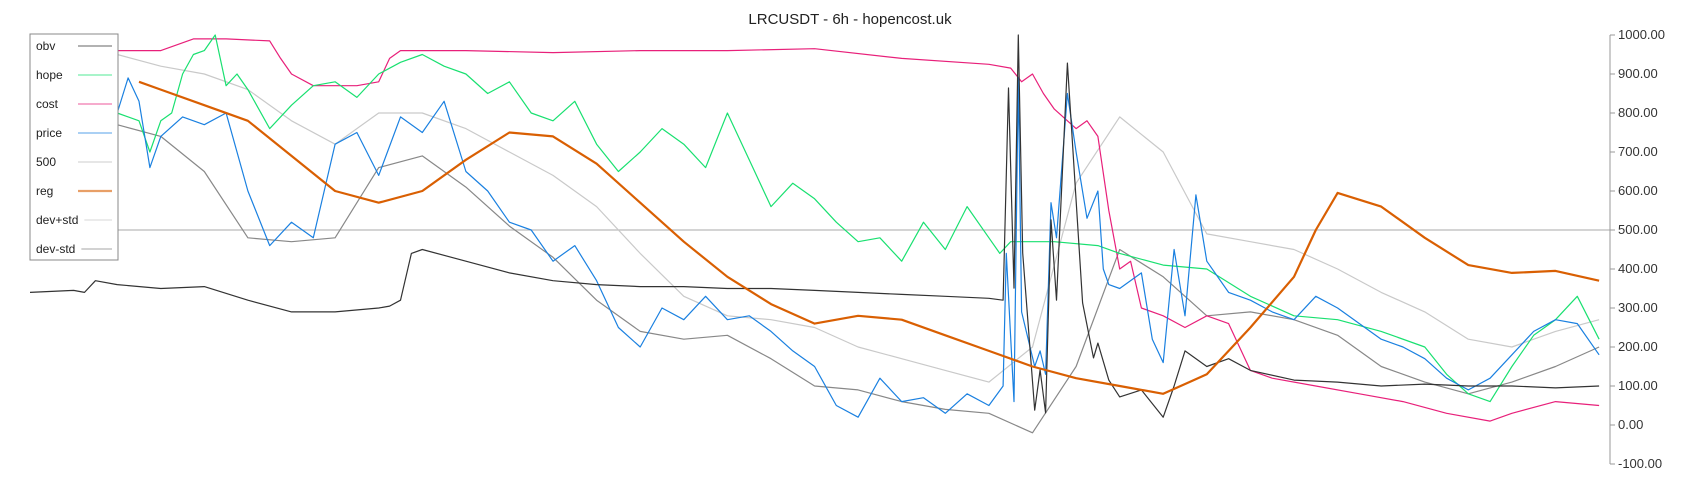  What do you see at coordinates (74, 46) in the screenshot?
I see `legend-item-obv: obv` at bounding box center [74, 46].